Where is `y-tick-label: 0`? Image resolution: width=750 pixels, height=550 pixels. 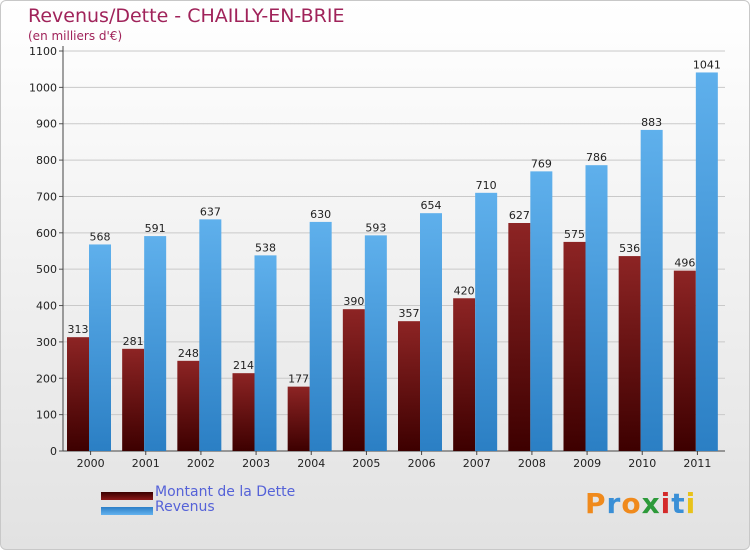 y-tick-label: 0 is located at coordinates (53, 451).